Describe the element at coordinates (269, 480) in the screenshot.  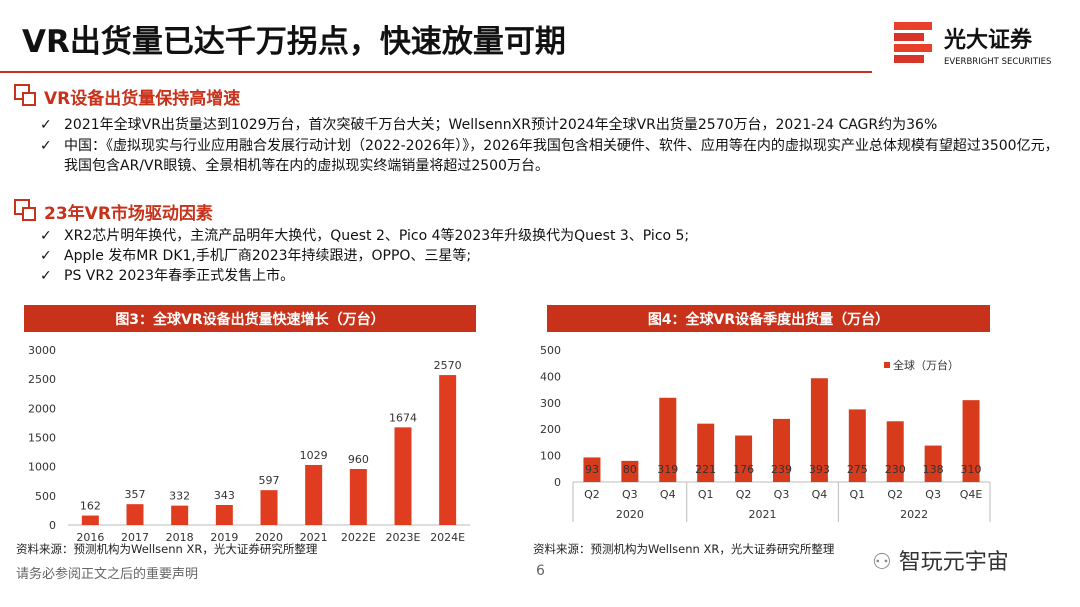
I see `value-label: 597` at that location.